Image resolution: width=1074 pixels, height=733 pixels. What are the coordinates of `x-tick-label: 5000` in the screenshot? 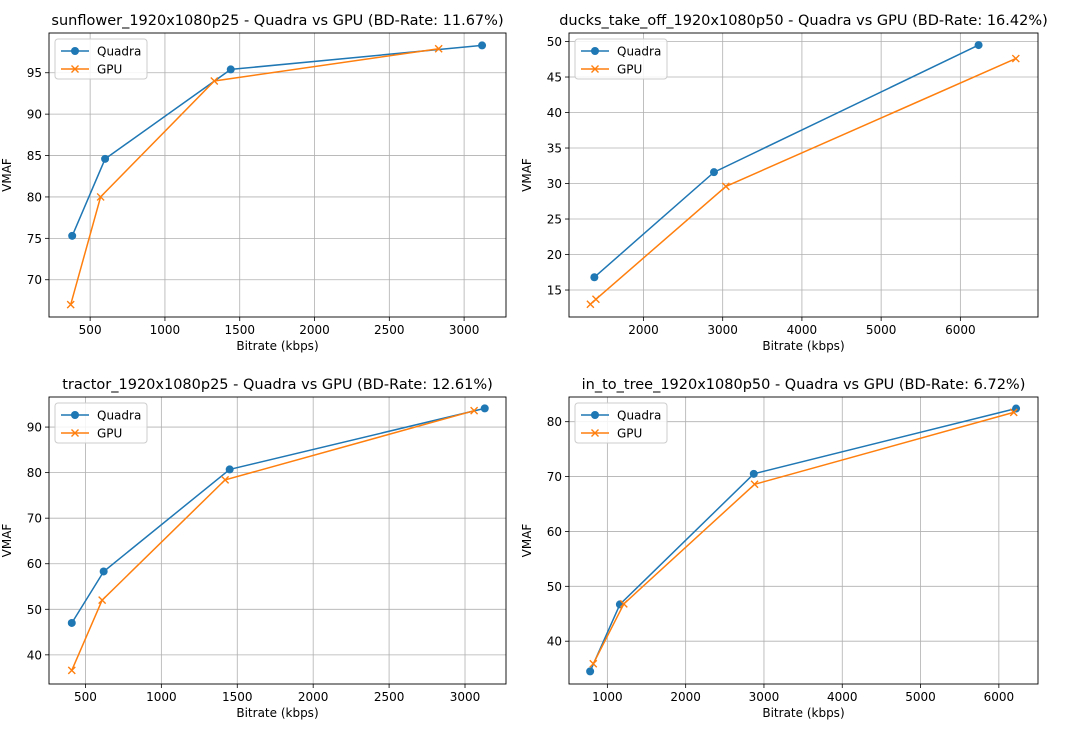 It's located at (920, 697).